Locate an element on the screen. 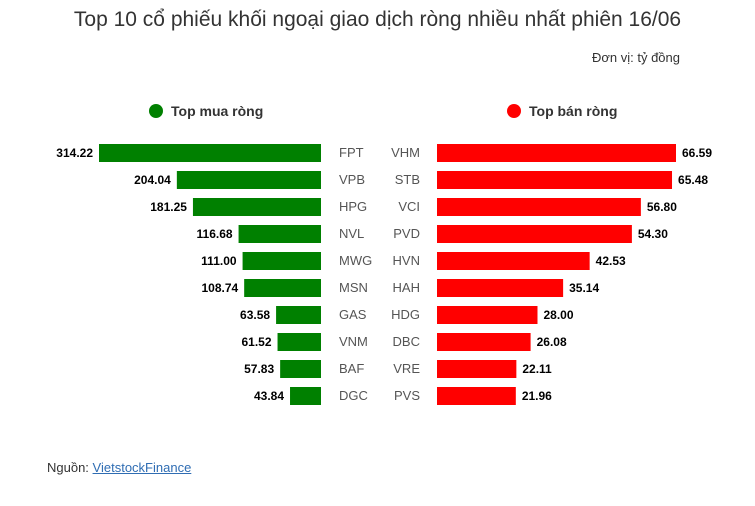  buy-value-label: 181.25 is located at coordinates (168, 207).